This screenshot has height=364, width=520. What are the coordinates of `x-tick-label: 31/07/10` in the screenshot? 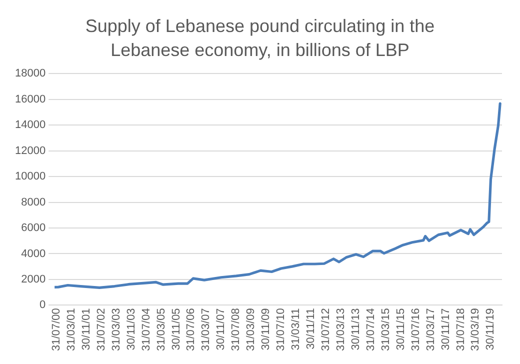 It's located at (281, 330).